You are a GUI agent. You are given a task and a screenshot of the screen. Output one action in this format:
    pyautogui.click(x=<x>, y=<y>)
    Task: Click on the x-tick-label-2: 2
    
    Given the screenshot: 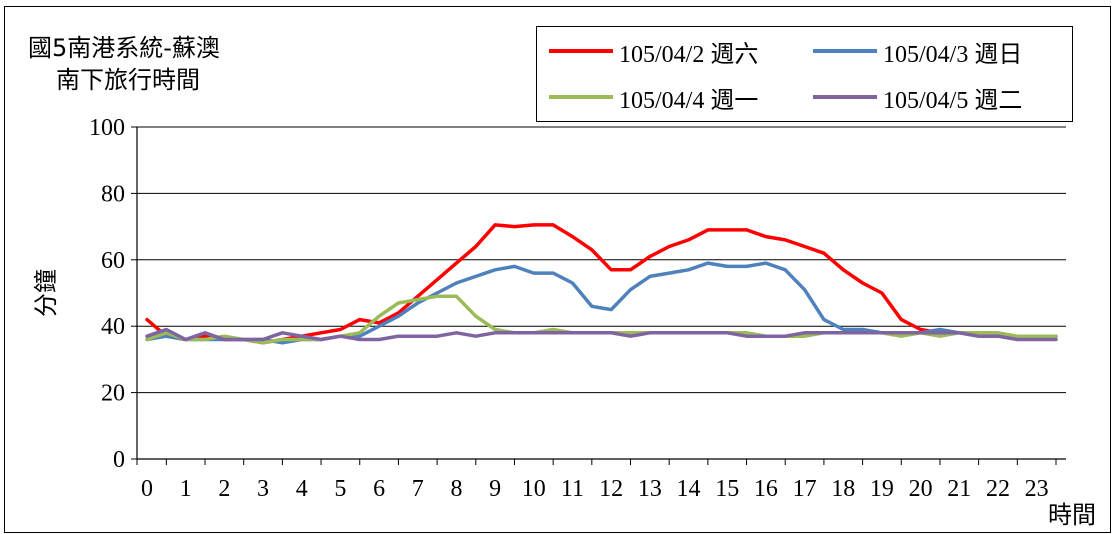 What is the action you would take?
    pyautogui.click(x=224, y=489)
    